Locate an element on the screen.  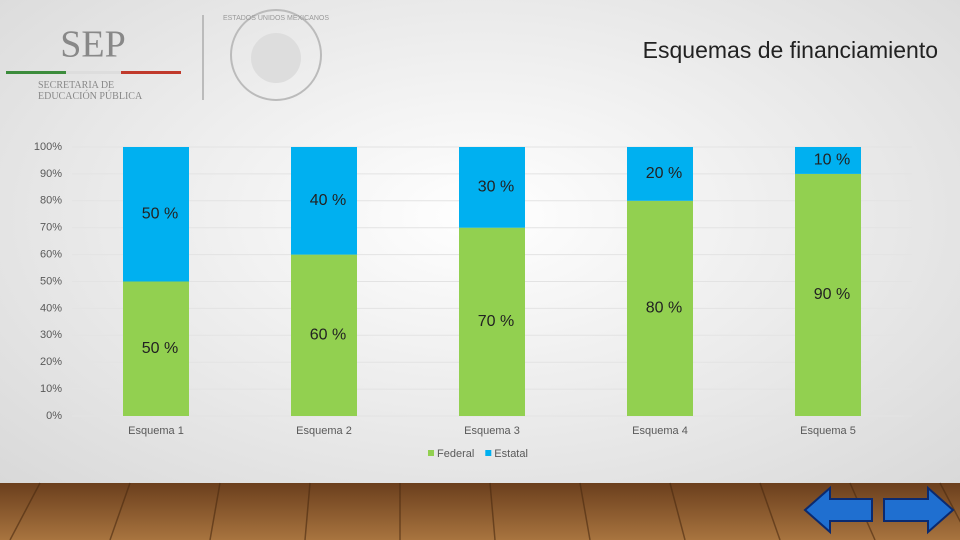
x-tick-label: Esquema 1 is located at coordinates (156, 431).